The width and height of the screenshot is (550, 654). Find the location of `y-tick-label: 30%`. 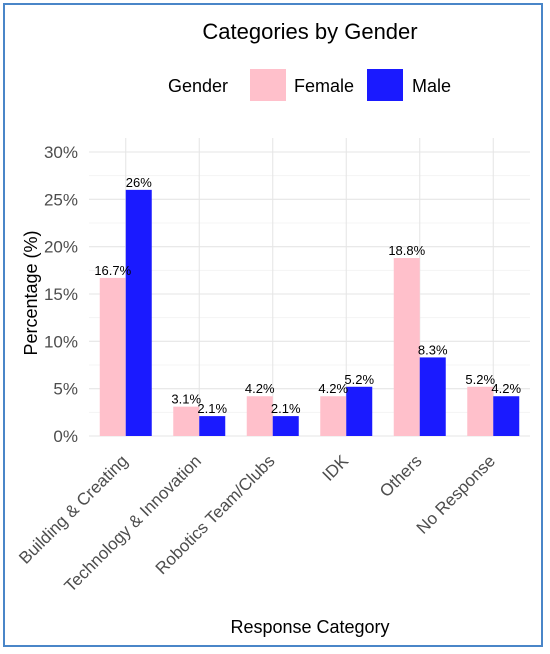

y-tick-label: 30% is located at coordinates (61, 152).